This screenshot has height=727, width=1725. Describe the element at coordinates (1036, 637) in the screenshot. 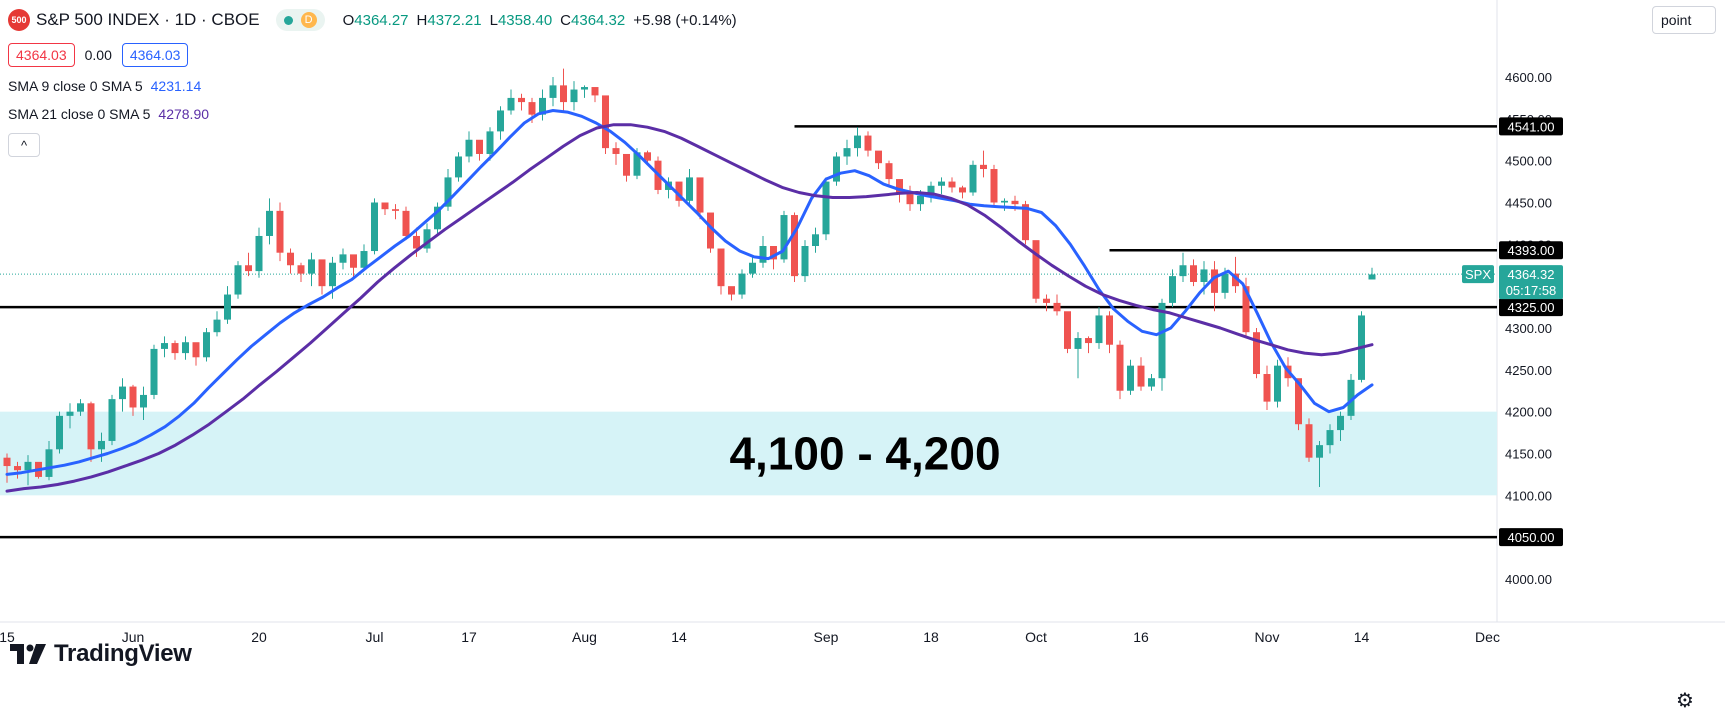

I see `x-tick-label: Oct` at that location.